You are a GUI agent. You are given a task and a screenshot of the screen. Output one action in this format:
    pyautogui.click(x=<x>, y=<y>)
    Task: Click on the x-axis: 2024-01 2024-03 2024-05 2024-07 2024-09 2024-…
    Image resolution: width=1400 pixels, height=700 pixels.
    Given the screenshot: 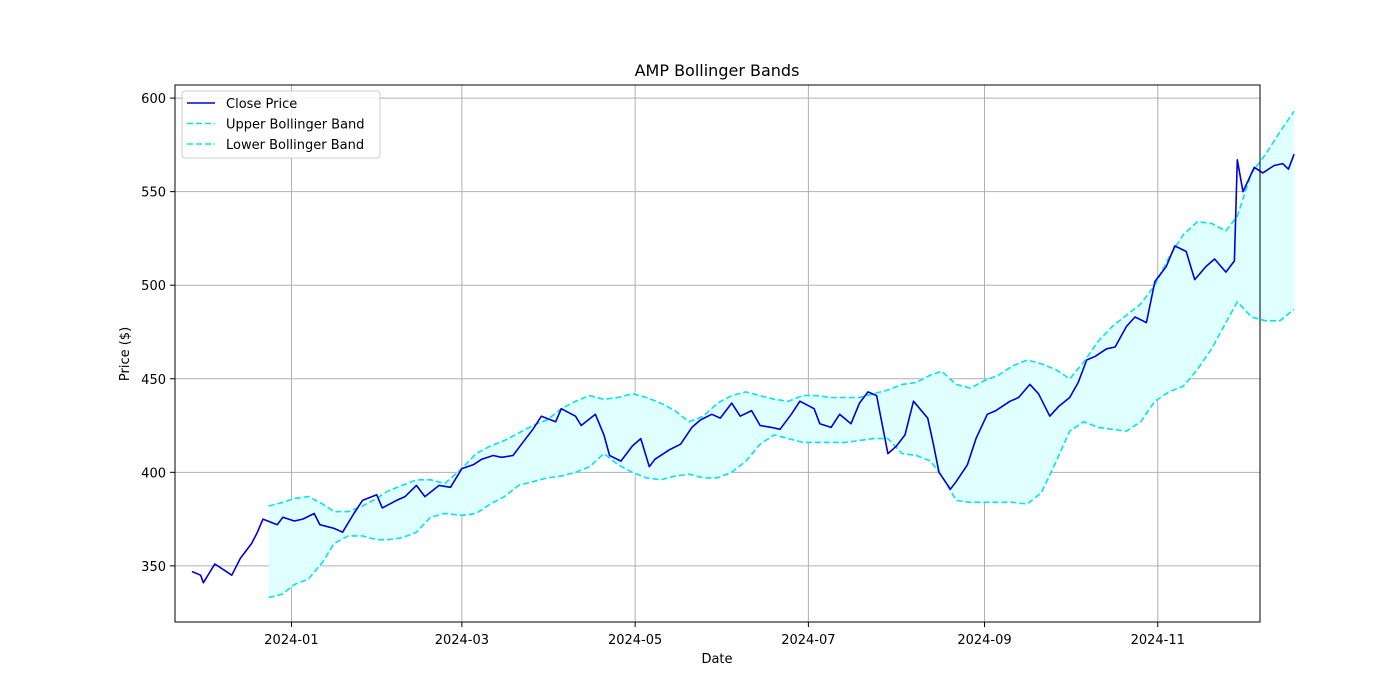 What is the action you would take?
    pyautogui.click(x=724, y=635)
    